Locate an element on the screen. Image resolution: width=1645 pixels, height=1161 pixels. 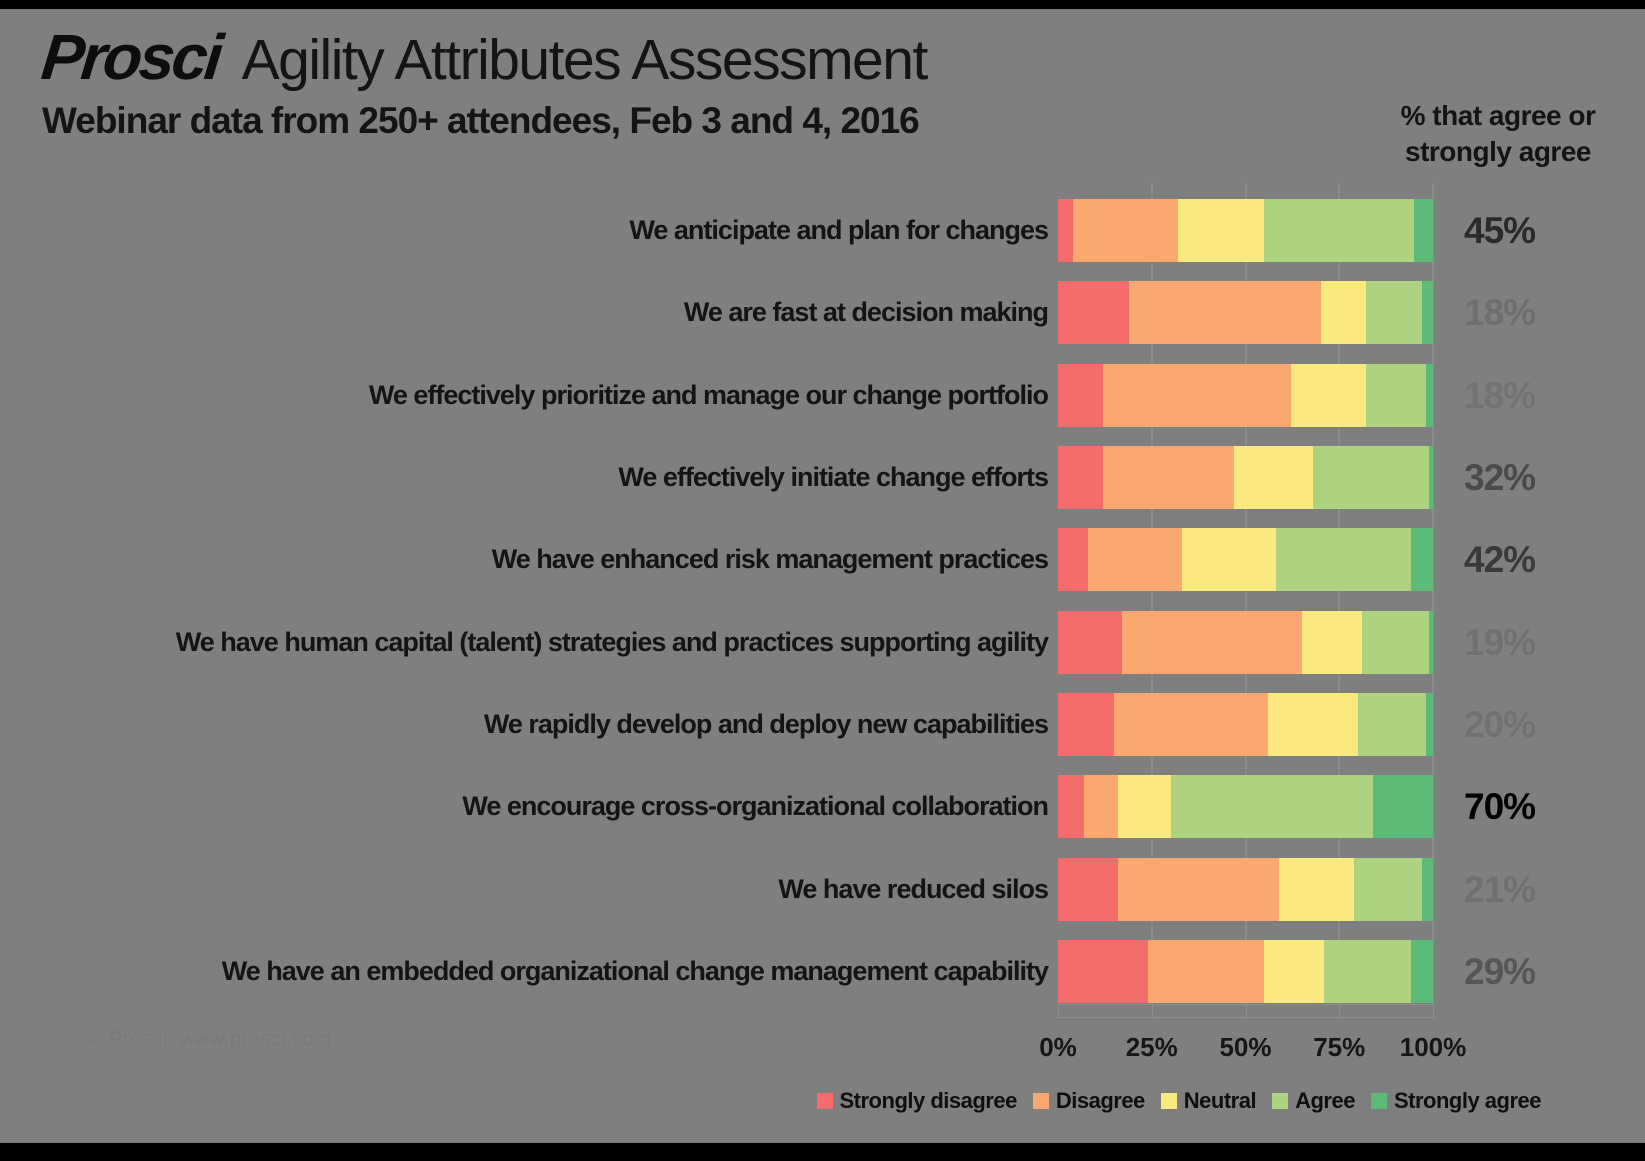
legend-swatch-neutral is located at coordinates (1168, 1101).